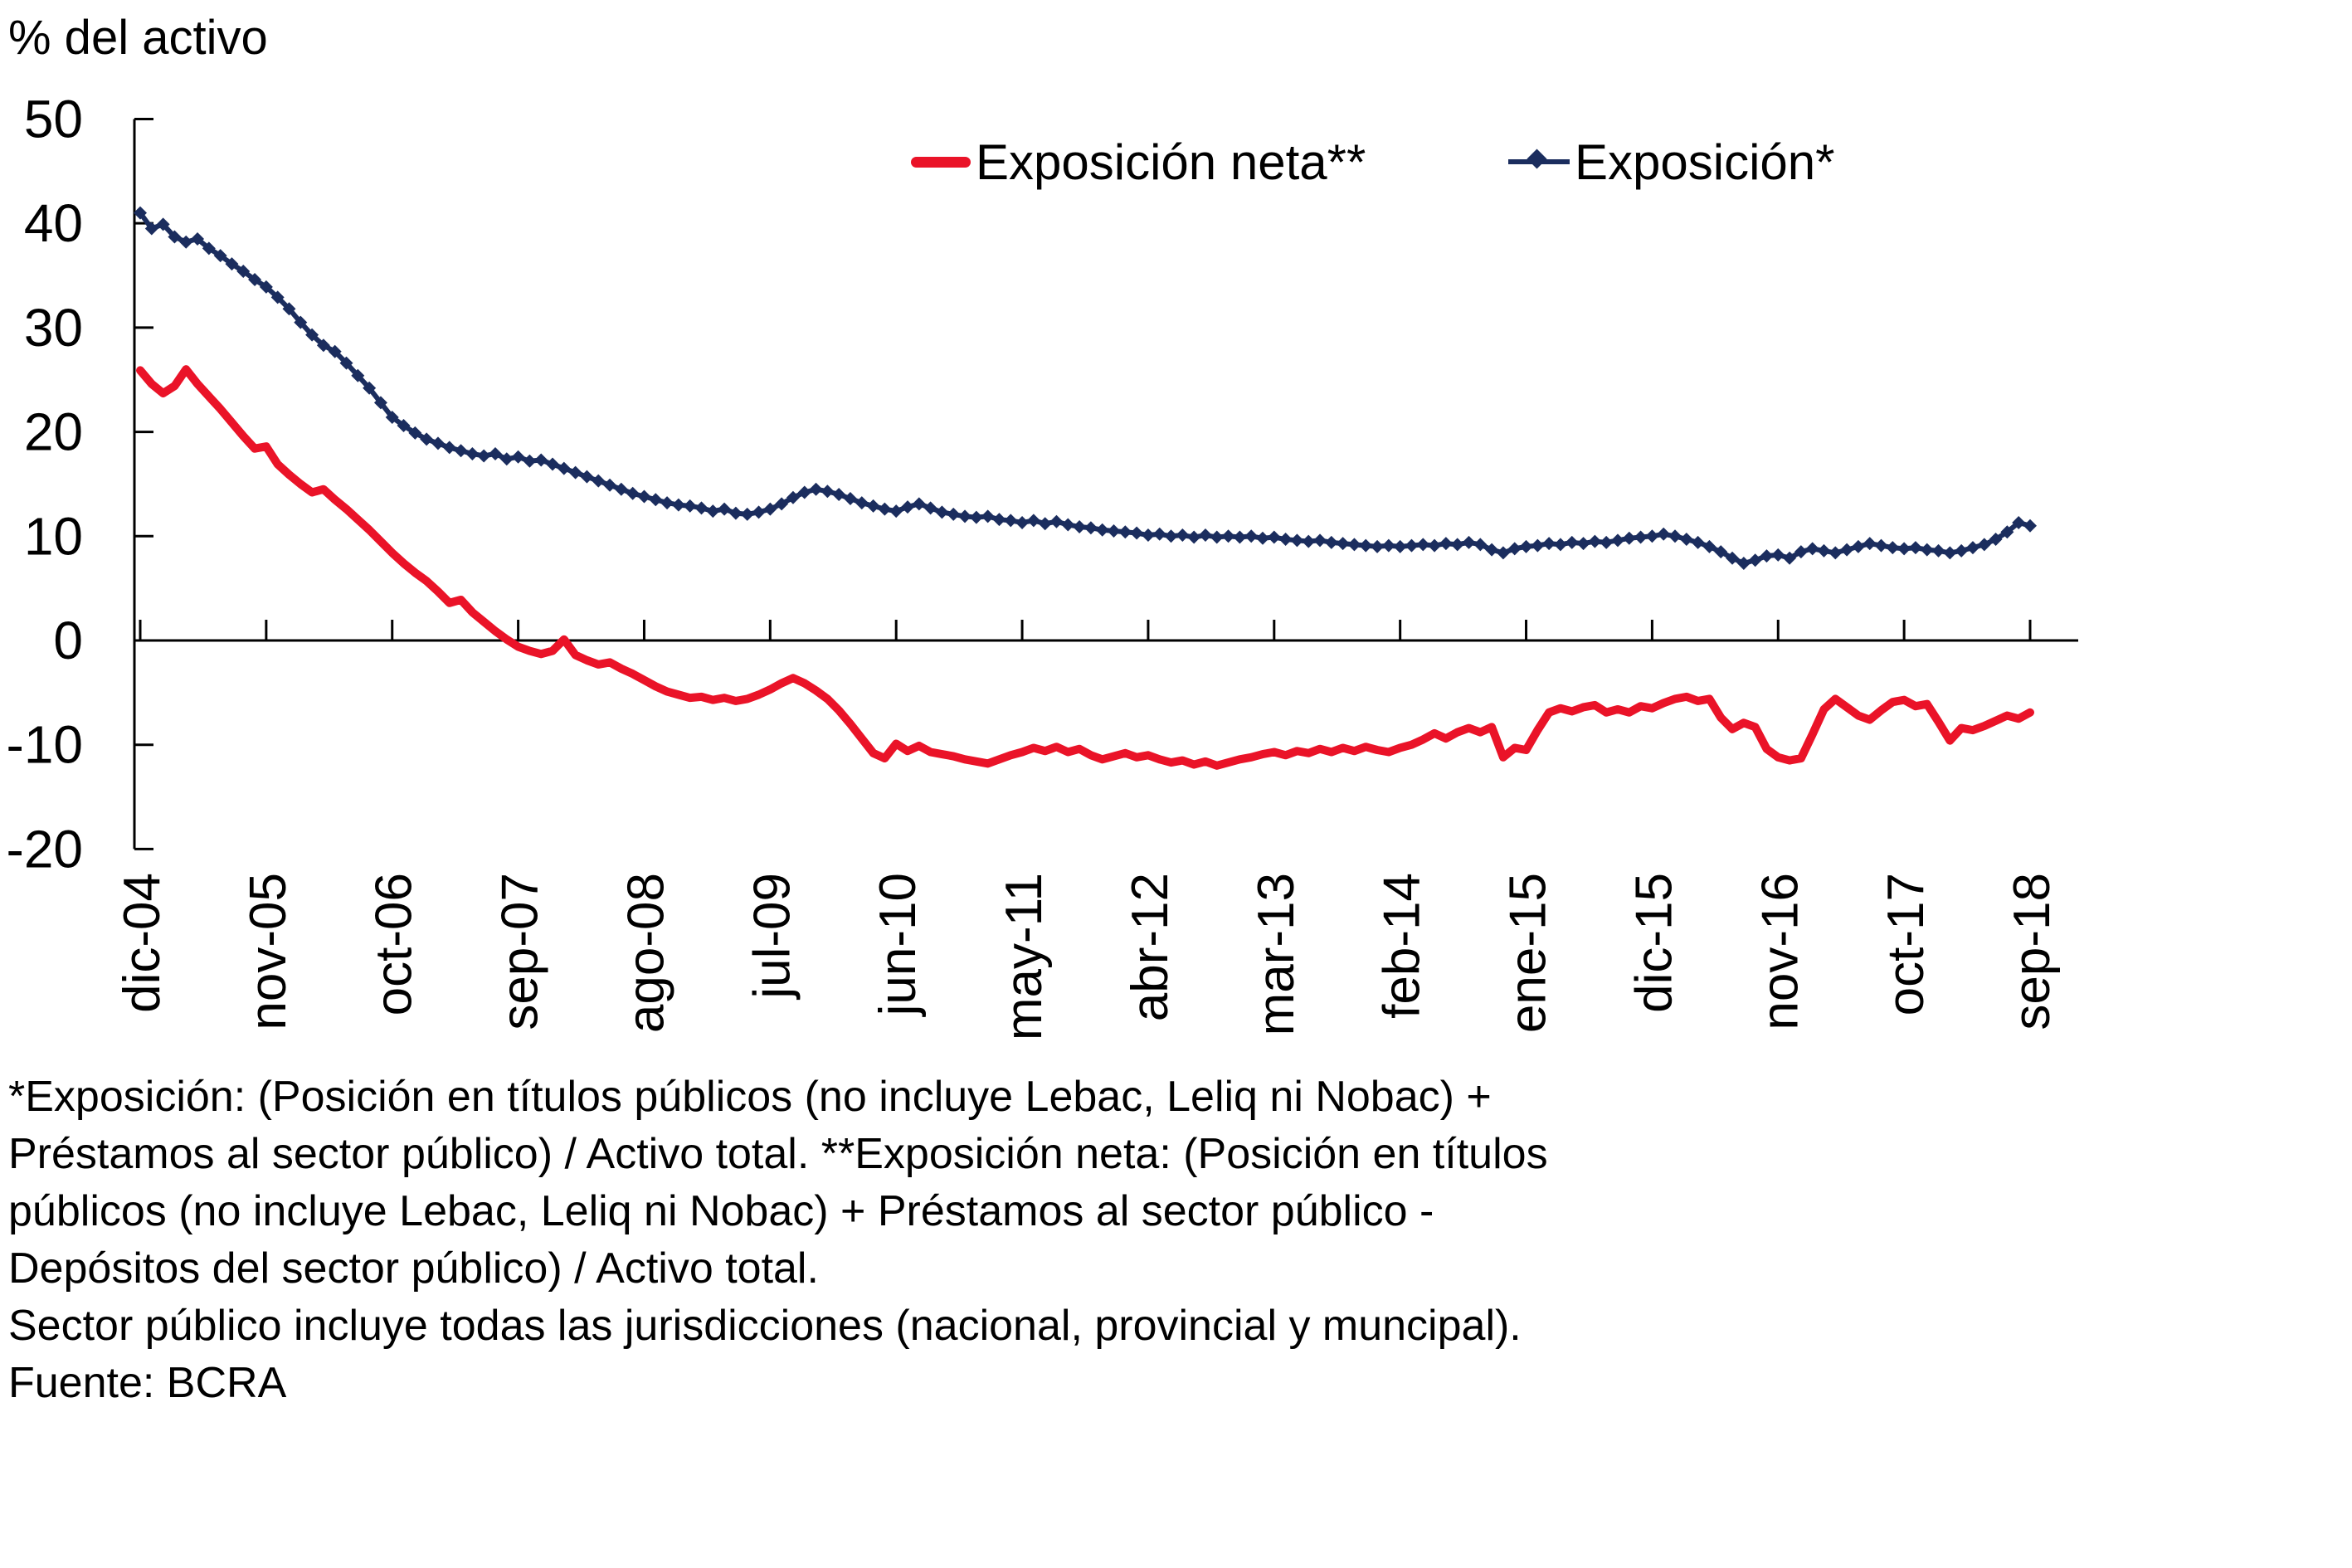 The width and height of the screenshot is (2352, 1568). Describe the element at coordinates (1653, 943) in the screenshot. I see `x-tick-label: dic-15` at that location.